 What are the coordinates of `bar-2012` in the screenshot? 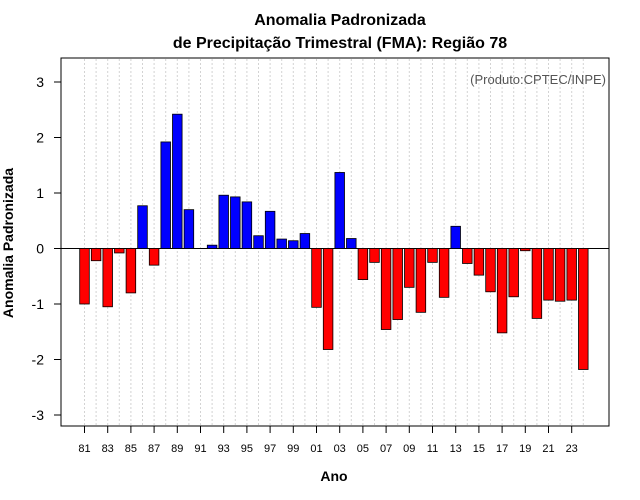 It's located at (444, 273).